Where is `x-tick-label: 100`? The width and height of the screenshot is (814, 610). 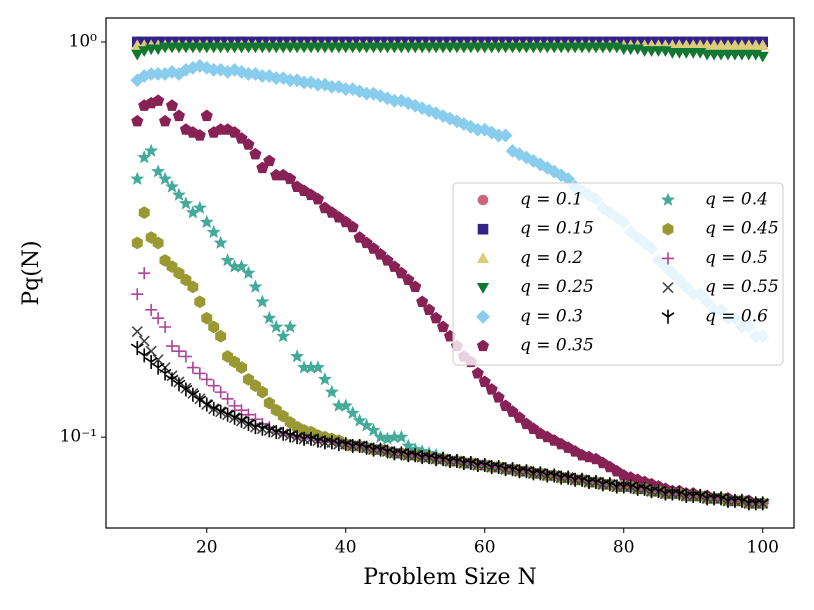
x-tick-label: 100 is located at coordinates (763, 548).